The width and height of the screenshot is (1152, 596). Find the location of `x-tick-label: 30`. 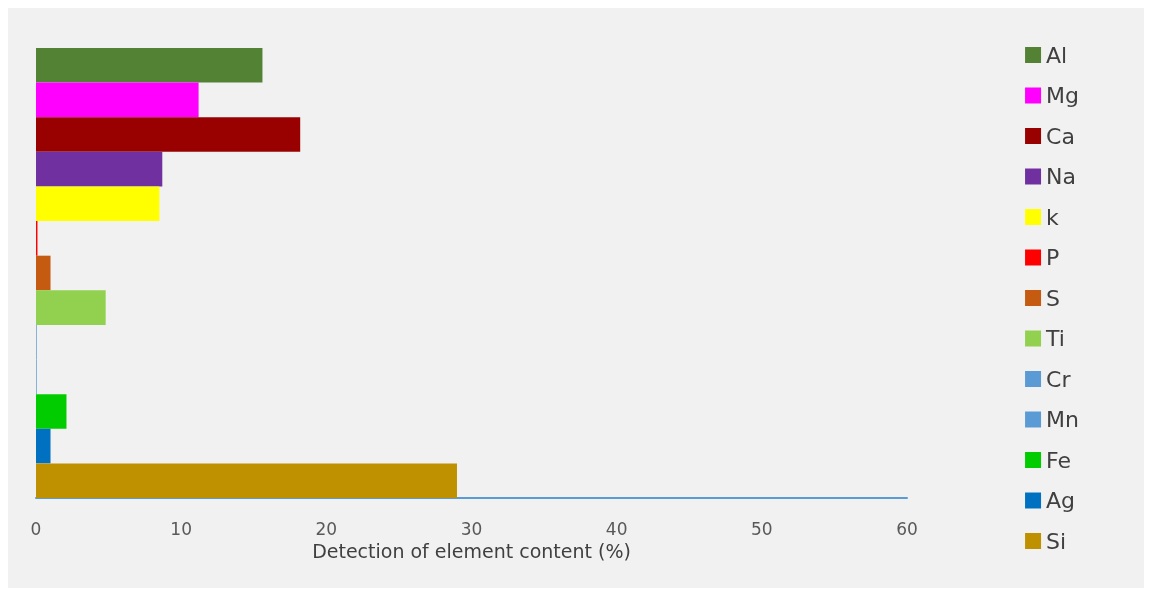

x-tick-label: 30 is located at coordinates (471, 528).